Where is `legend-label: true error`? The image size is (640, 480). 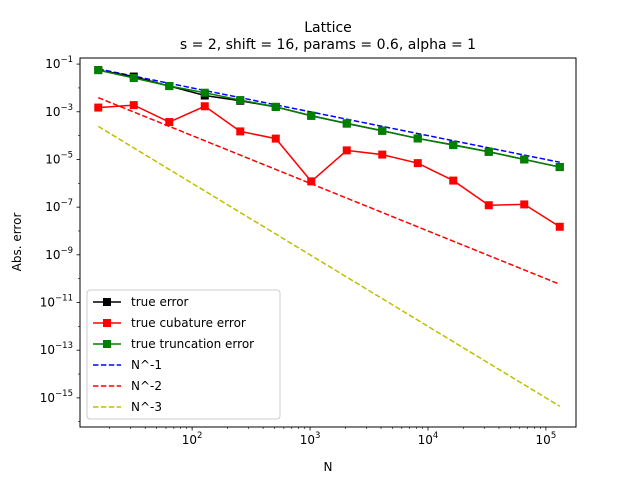 legend-label: true error is located at coordinates (160, 302).